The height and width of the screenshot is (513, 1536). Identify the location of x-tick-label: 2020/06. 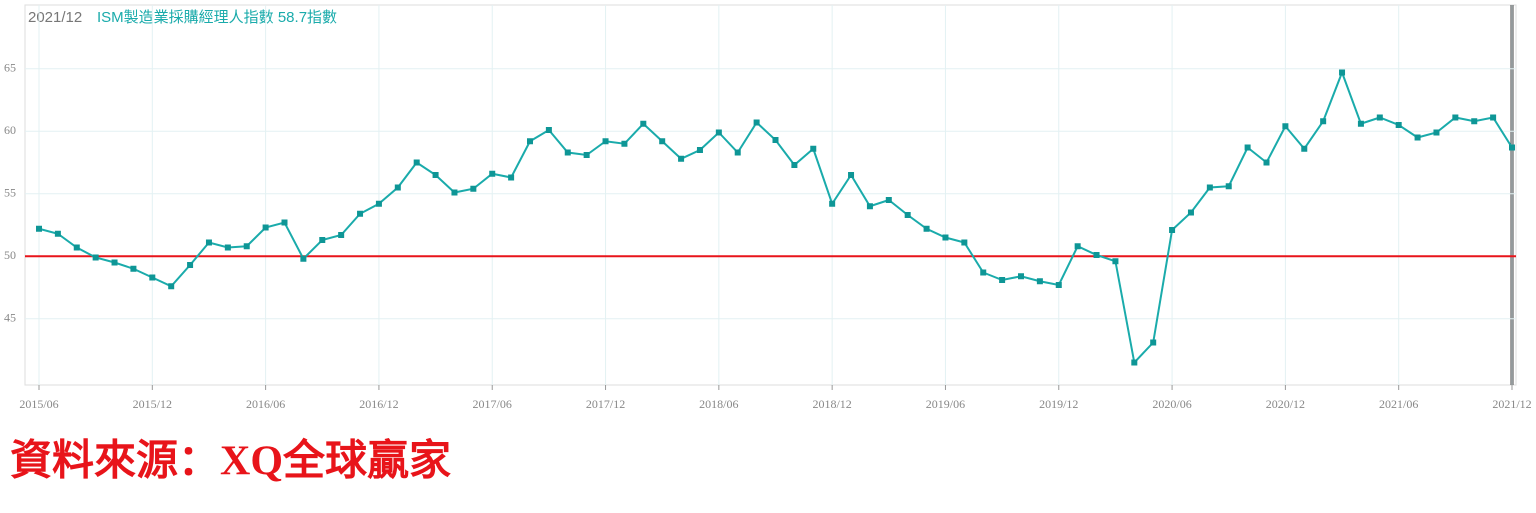
(1171, 404).